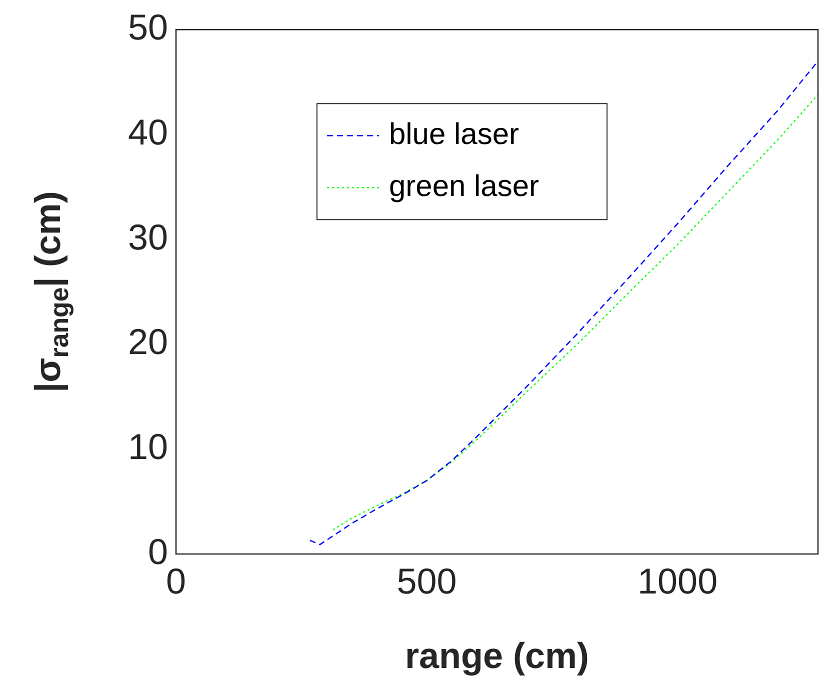 This screenshot has height=696, width=819. What do you see at coordinates (158, 551) in the screenshot?
I see `y-tick-label: 0` at bounding box center [158, 551].